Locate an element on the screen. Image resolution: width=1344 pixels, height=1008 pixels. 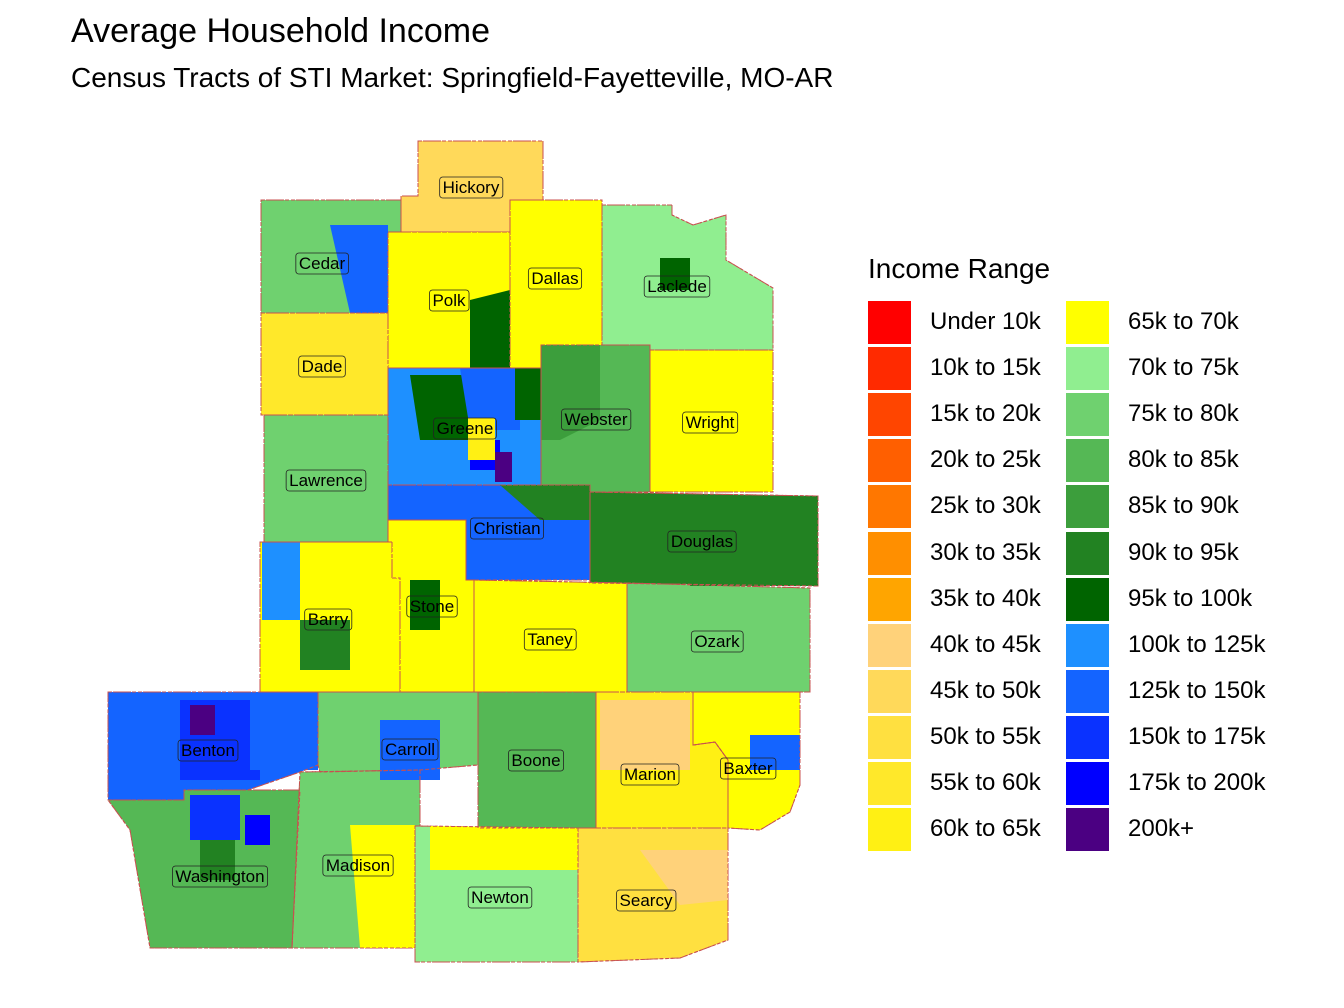
legend-item: 75k to 80k is located at coordinates (1181, 415).